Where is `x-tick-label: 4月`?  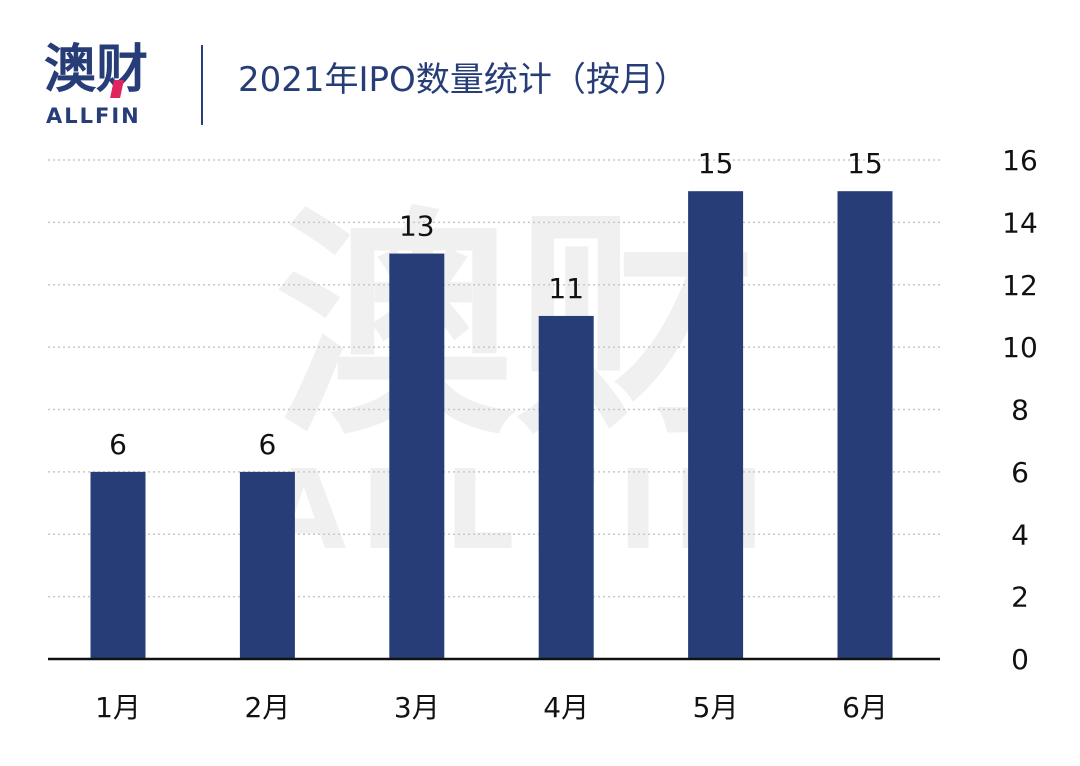
x-tick-label: 4月 is located at coordinates (566, 707).